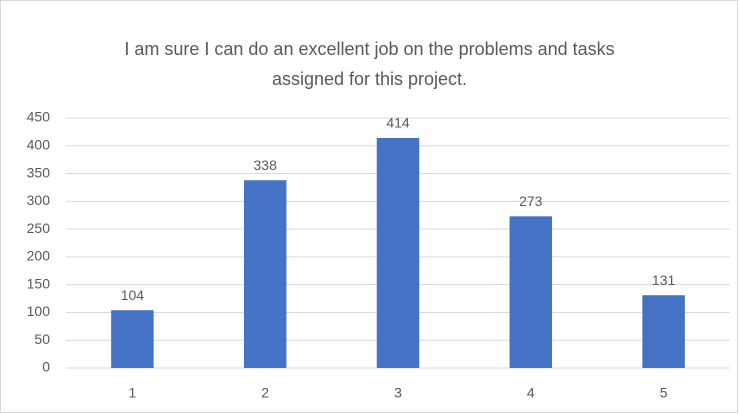 Image resolution: width=739 pixels, height=414 pixels. I want to click on x-tick-label: 1, so click(133, 393).